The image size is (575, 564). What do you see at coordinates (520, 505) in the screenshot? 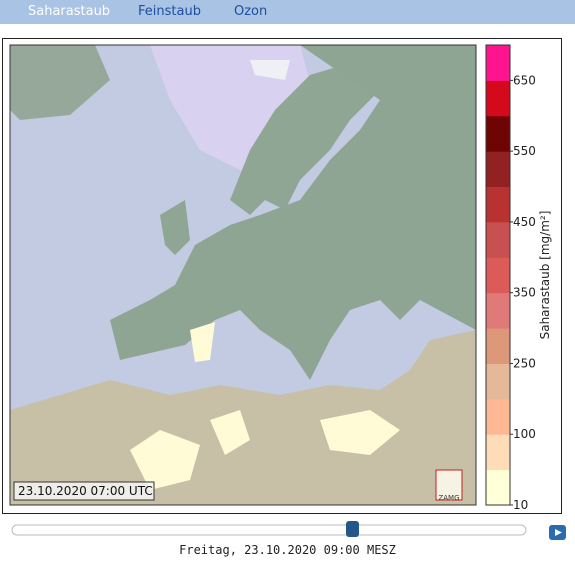
I see `colorbar-tick-label: 10` at bounding box center [520, 505].